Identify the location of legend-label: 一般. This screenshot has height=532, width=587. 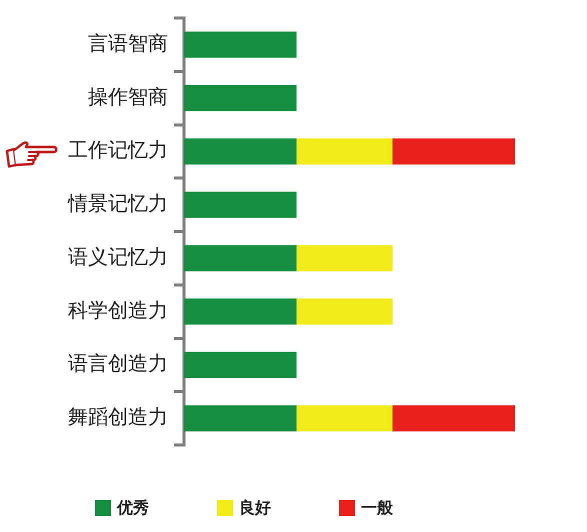
(377, 508).